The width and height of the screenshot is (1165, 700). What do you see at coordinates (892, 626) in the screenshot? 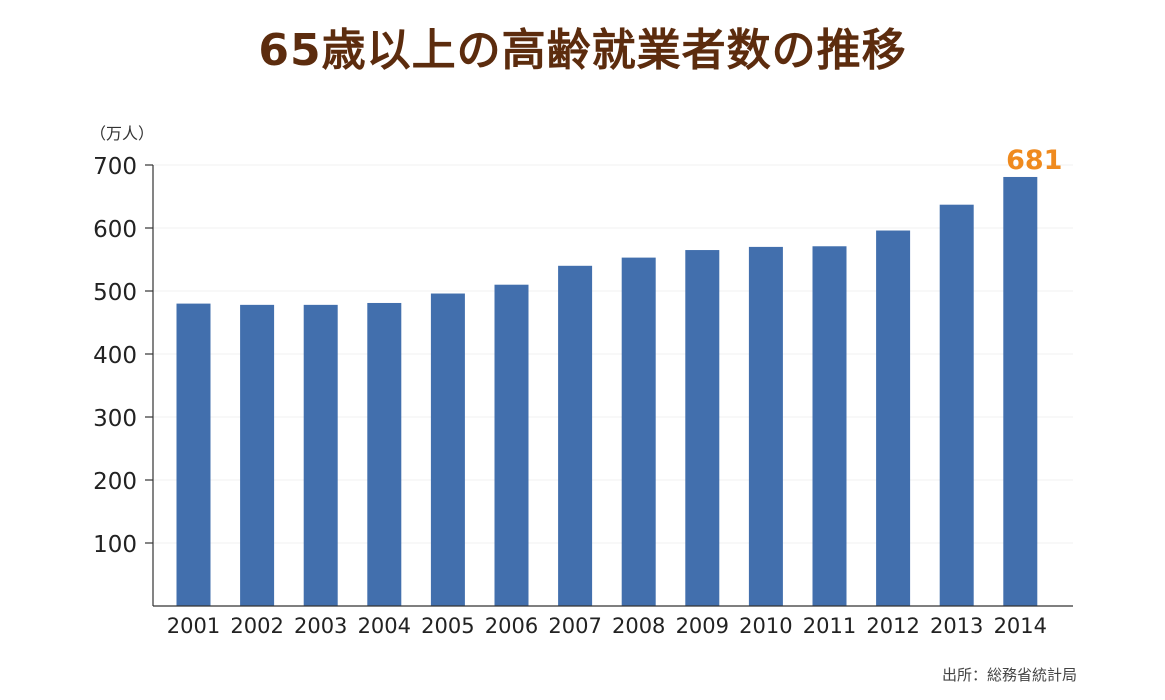
I see `x-tick-label: 2012` at bounding box center [892, 626].